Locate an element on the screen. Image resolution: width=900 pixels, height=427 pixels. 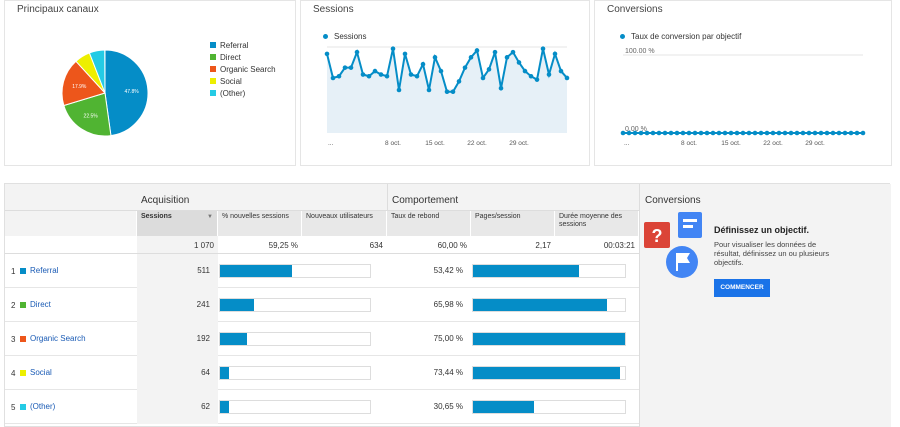
channel-link: (Other) is located at coordinates (43, 406).